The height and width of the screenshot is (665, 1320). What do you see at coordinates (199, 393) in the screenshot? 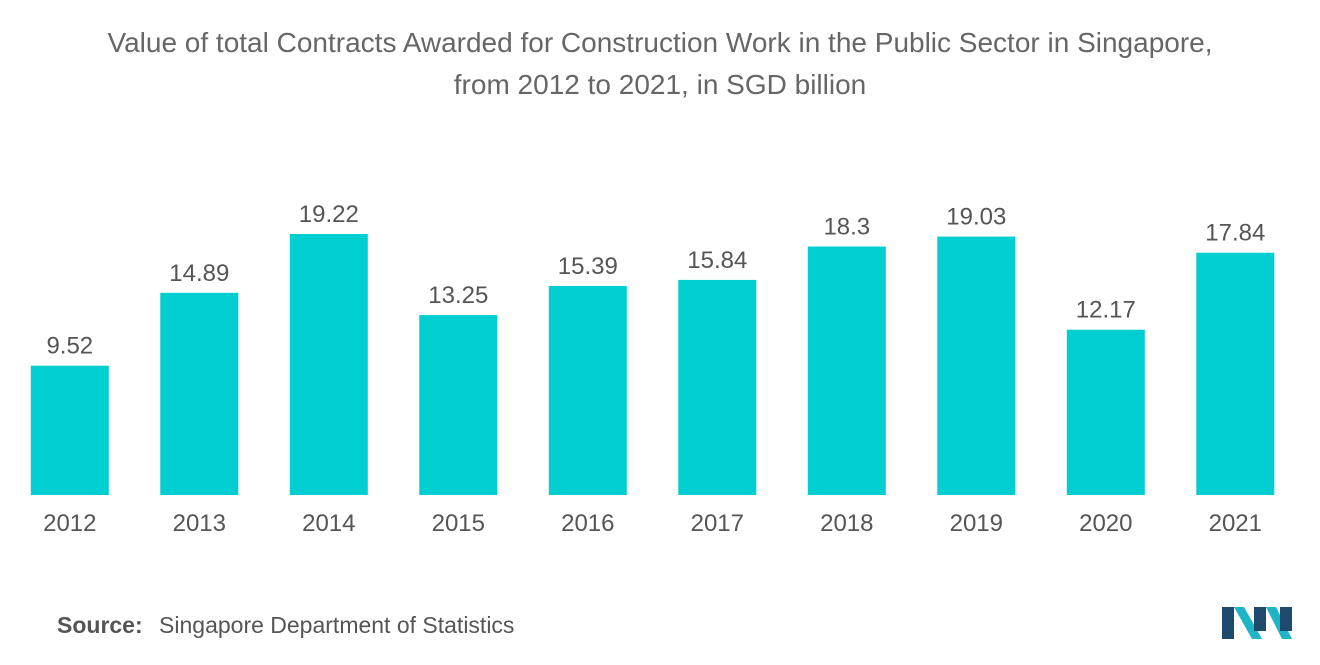
I see `bar-2013` at bounding box center [199, 393].